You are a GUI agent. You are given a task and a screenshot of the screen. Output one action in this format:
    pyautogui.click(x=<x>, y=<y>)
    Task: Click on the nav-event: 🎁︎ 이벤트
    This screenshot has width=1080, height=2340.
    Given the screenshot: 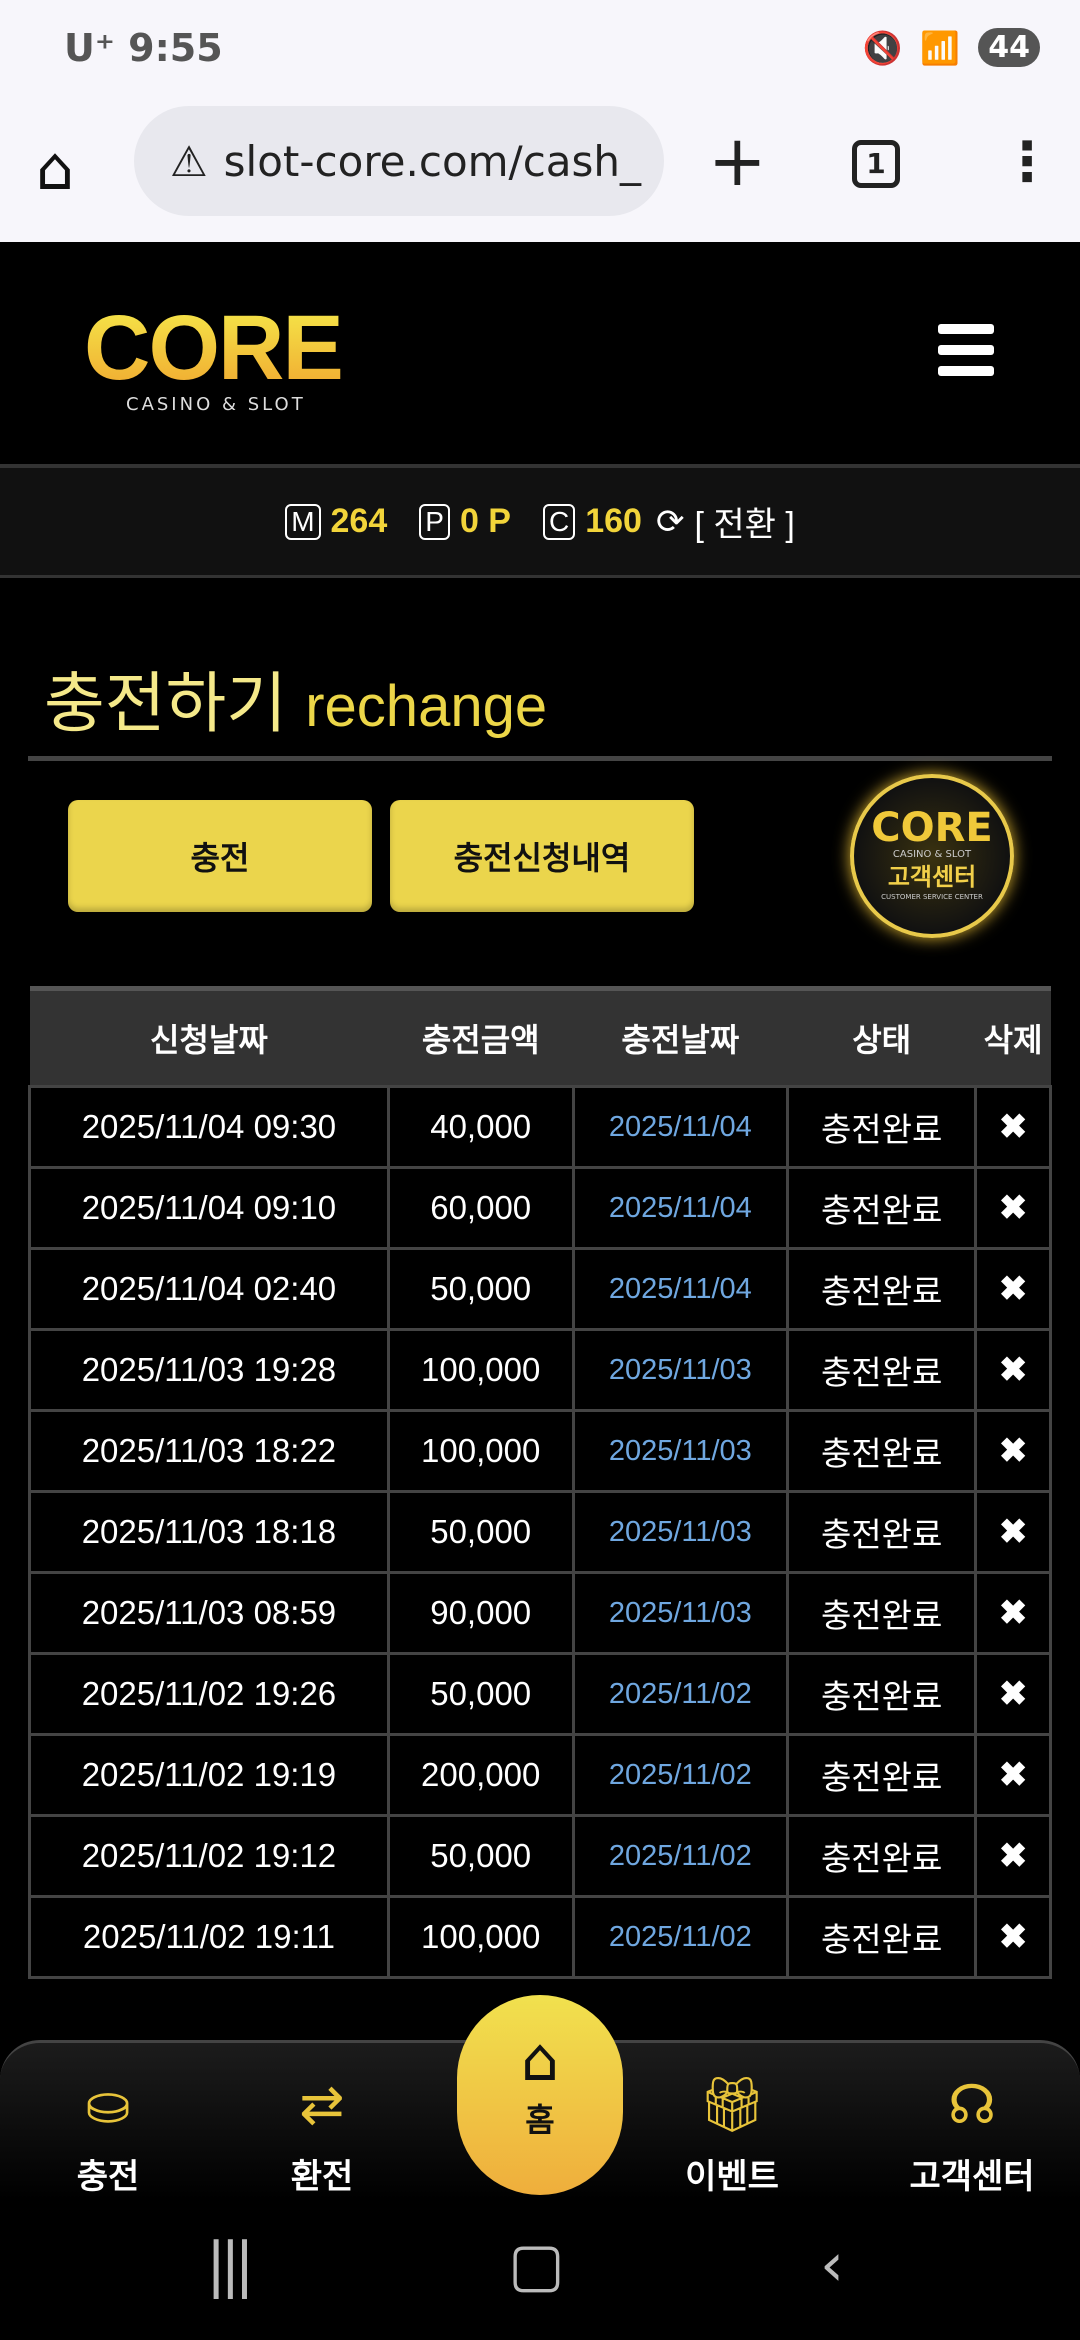 What is the action you would take?
    pyautogui.click(x=732, y=2135)
    